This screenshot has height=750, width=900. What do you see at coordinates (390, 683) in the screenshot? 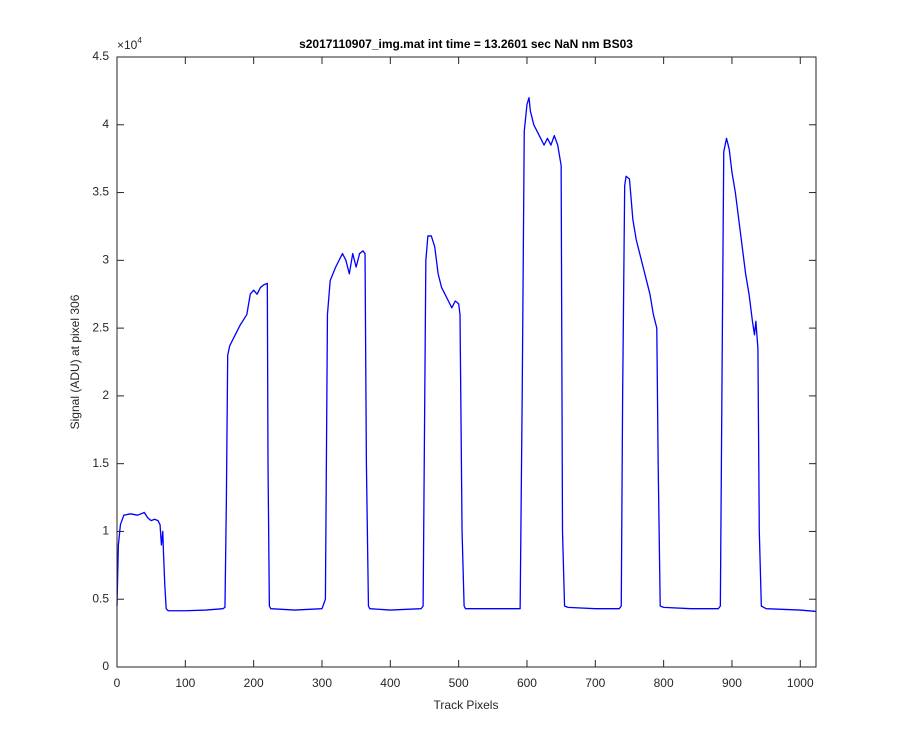
I see `x-tick-label: 400` at bounding box center [390, 683].